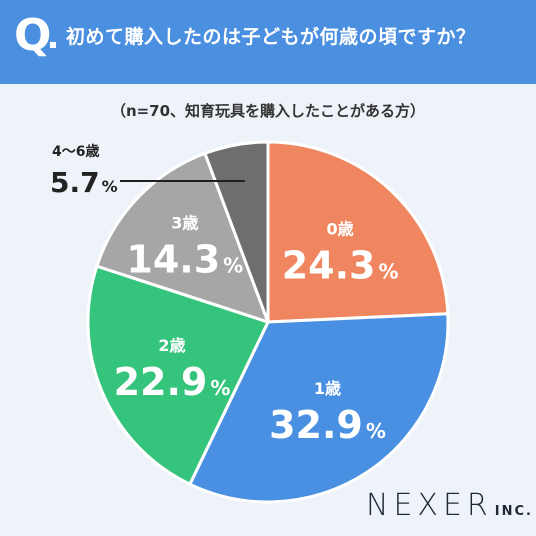 The height and width of the screenshot is (536, 536). Describe the element at coordinates (429, 505) in the screenshot. I see `brand-name: NEXER` at that location.